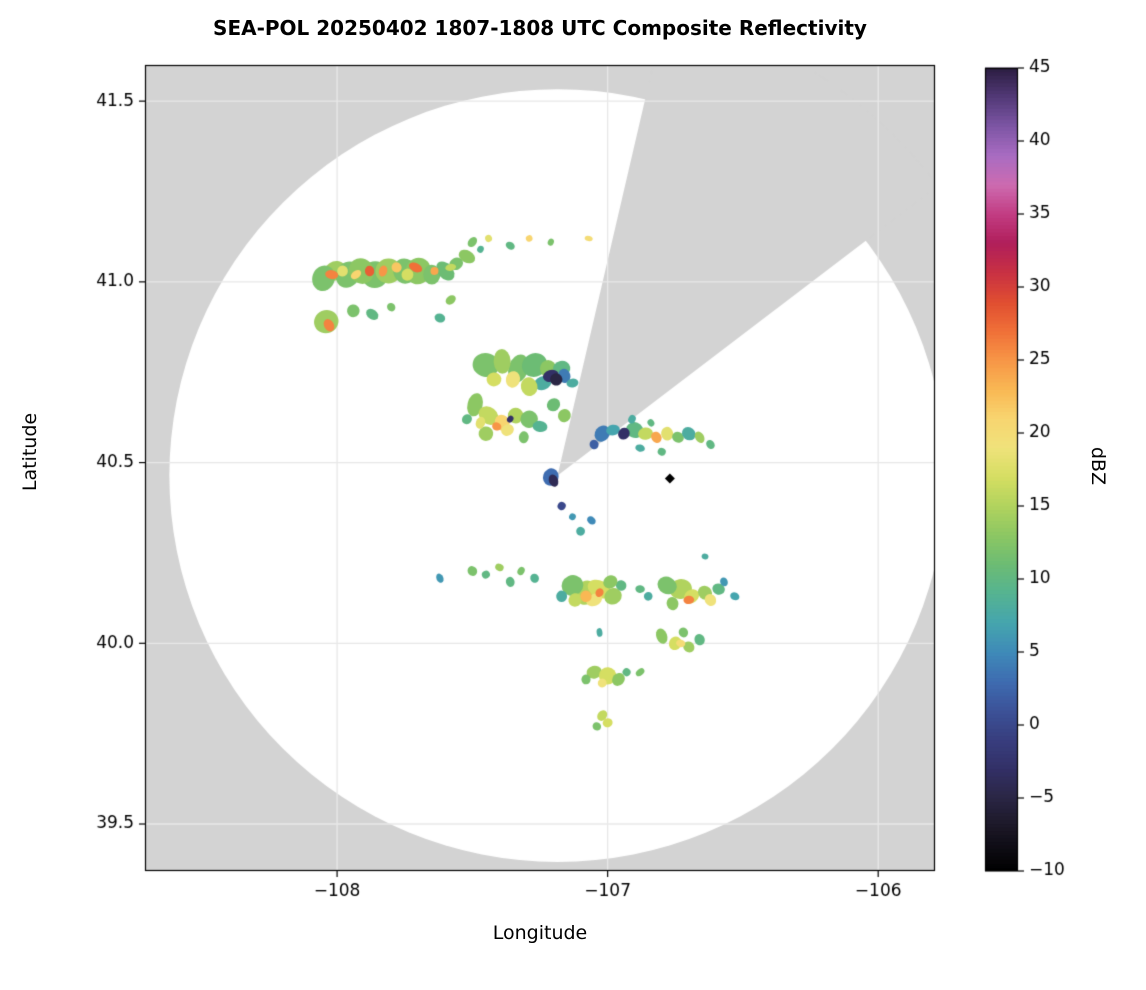 The height and width of the screenshot is (990, 1146). Describe the element at coordinates (1098, 466) in the screenshot. I see `colorbar-label: dBZ` at that location.